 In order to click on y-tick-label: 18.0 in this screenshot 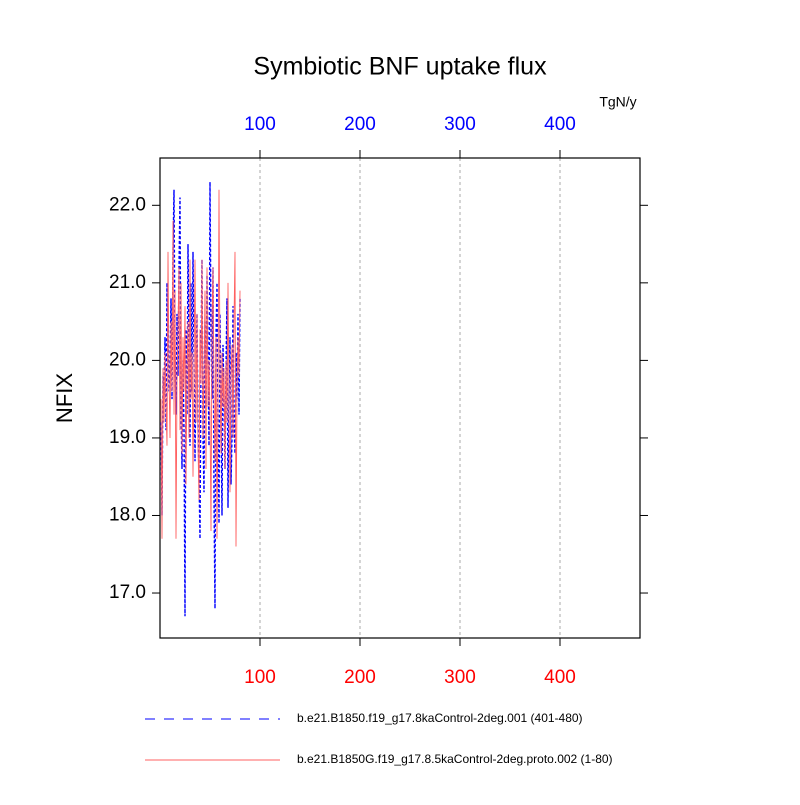, I will do `click(127, 514)`.